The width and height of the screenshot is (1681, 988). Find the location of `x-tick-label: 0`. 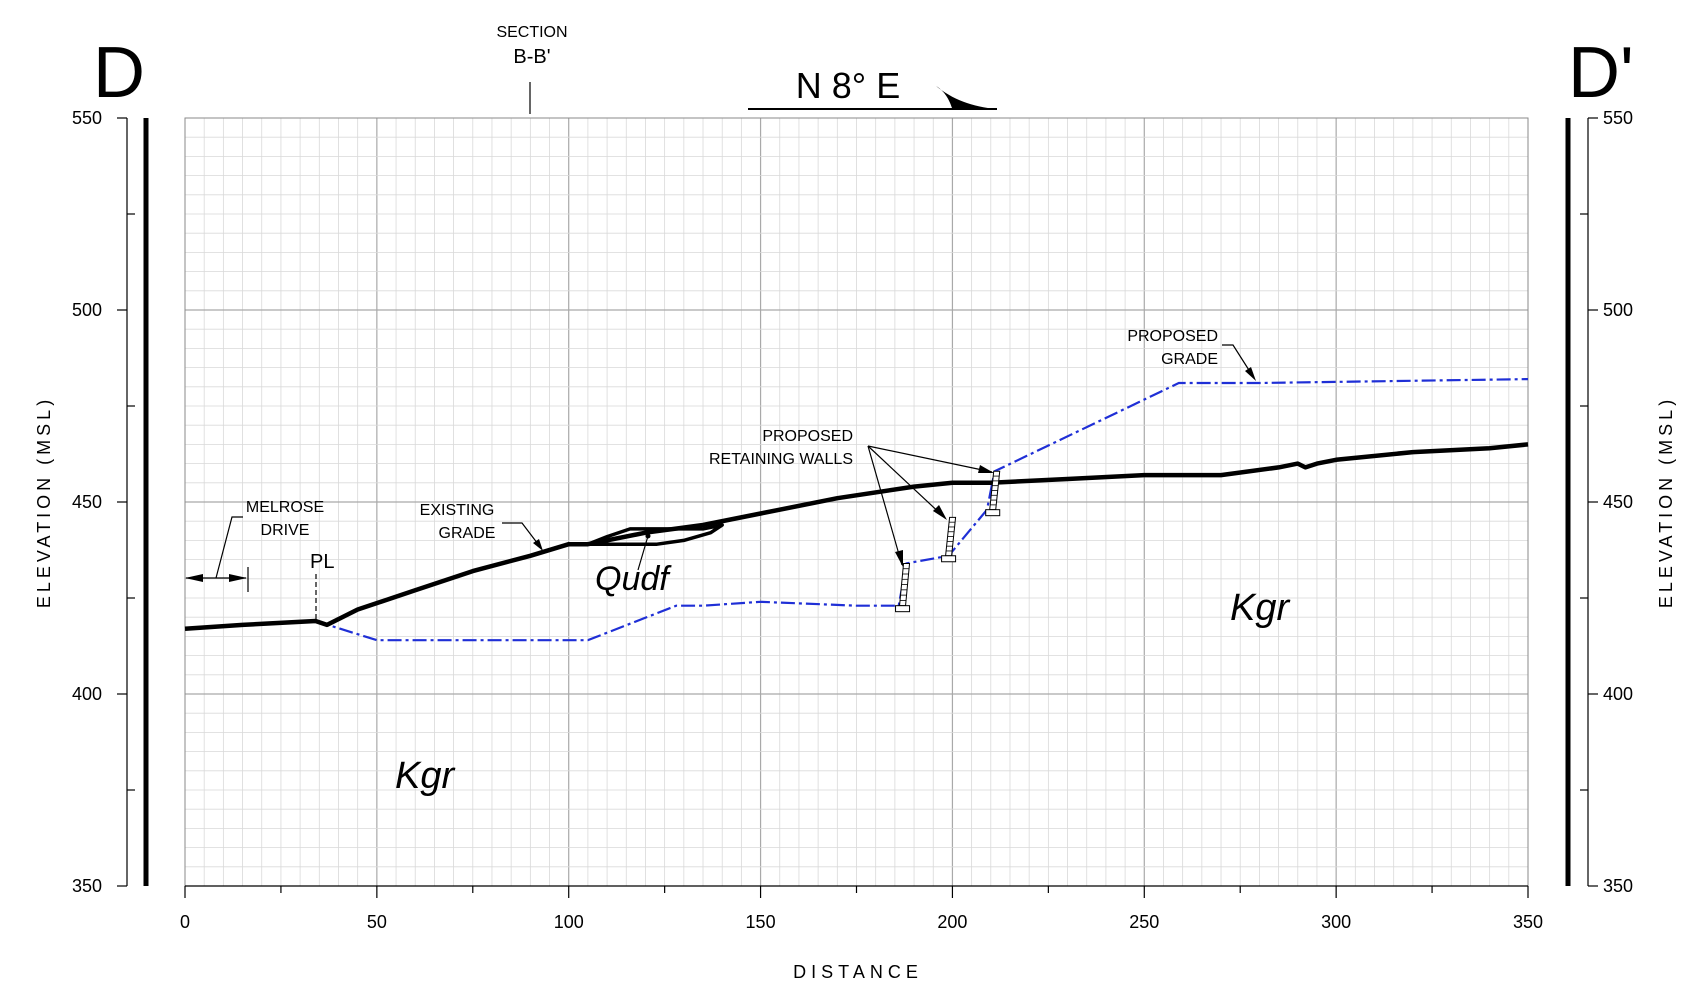

x-tick-label: 0 is located at coordinates (185, 922).